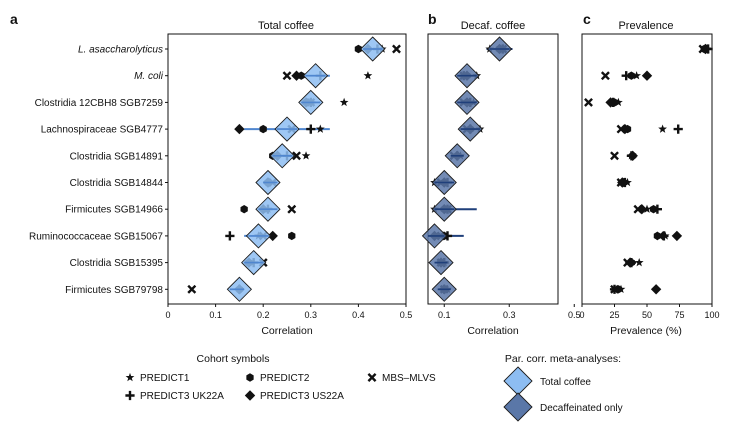 This screenshot has height=426, width=729. I want to click on panel-a-letter: a, so click(14, 19).